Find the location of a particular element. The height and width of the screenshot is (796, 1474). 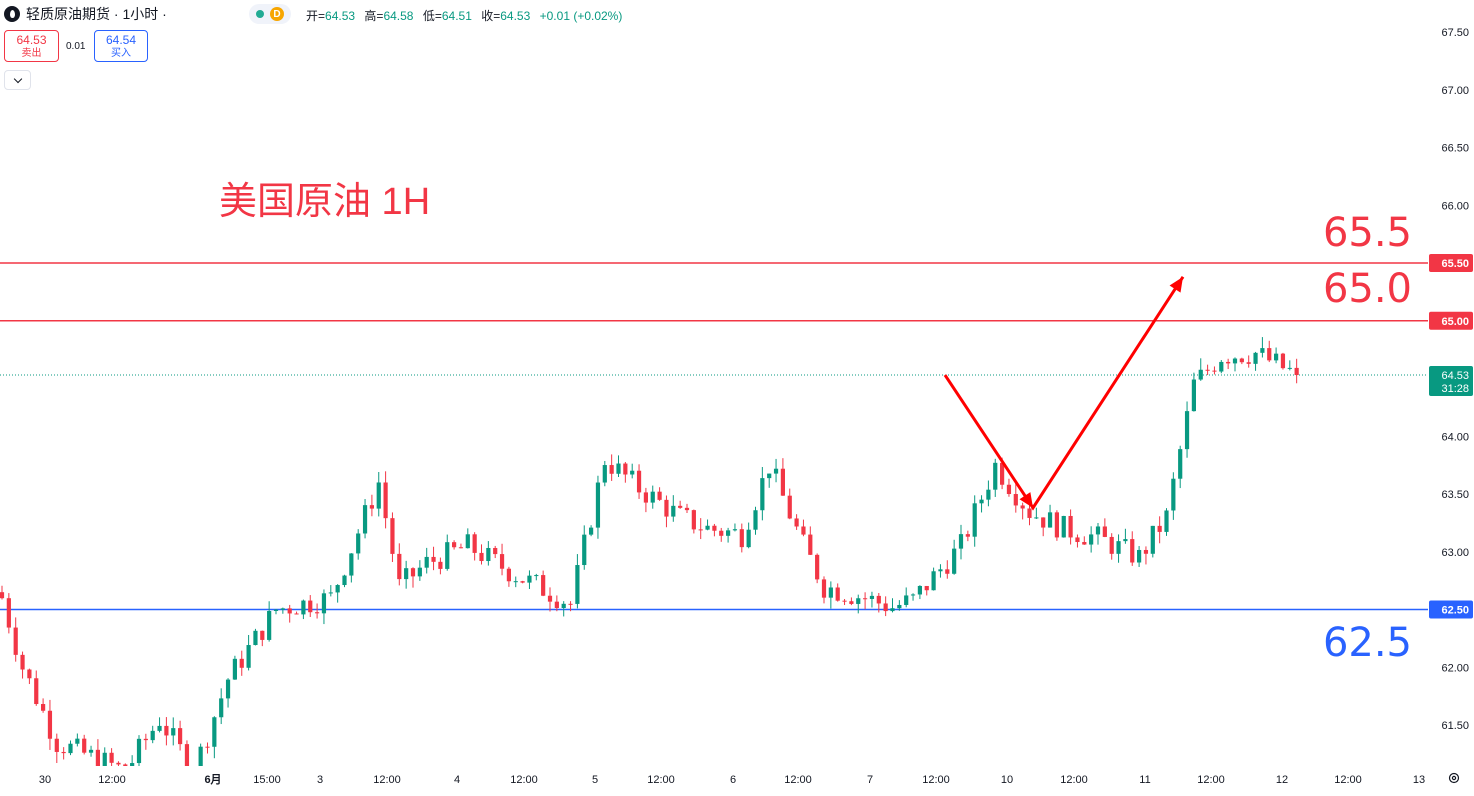

buy-price: 64.54 is located at coordinates (121, 40).